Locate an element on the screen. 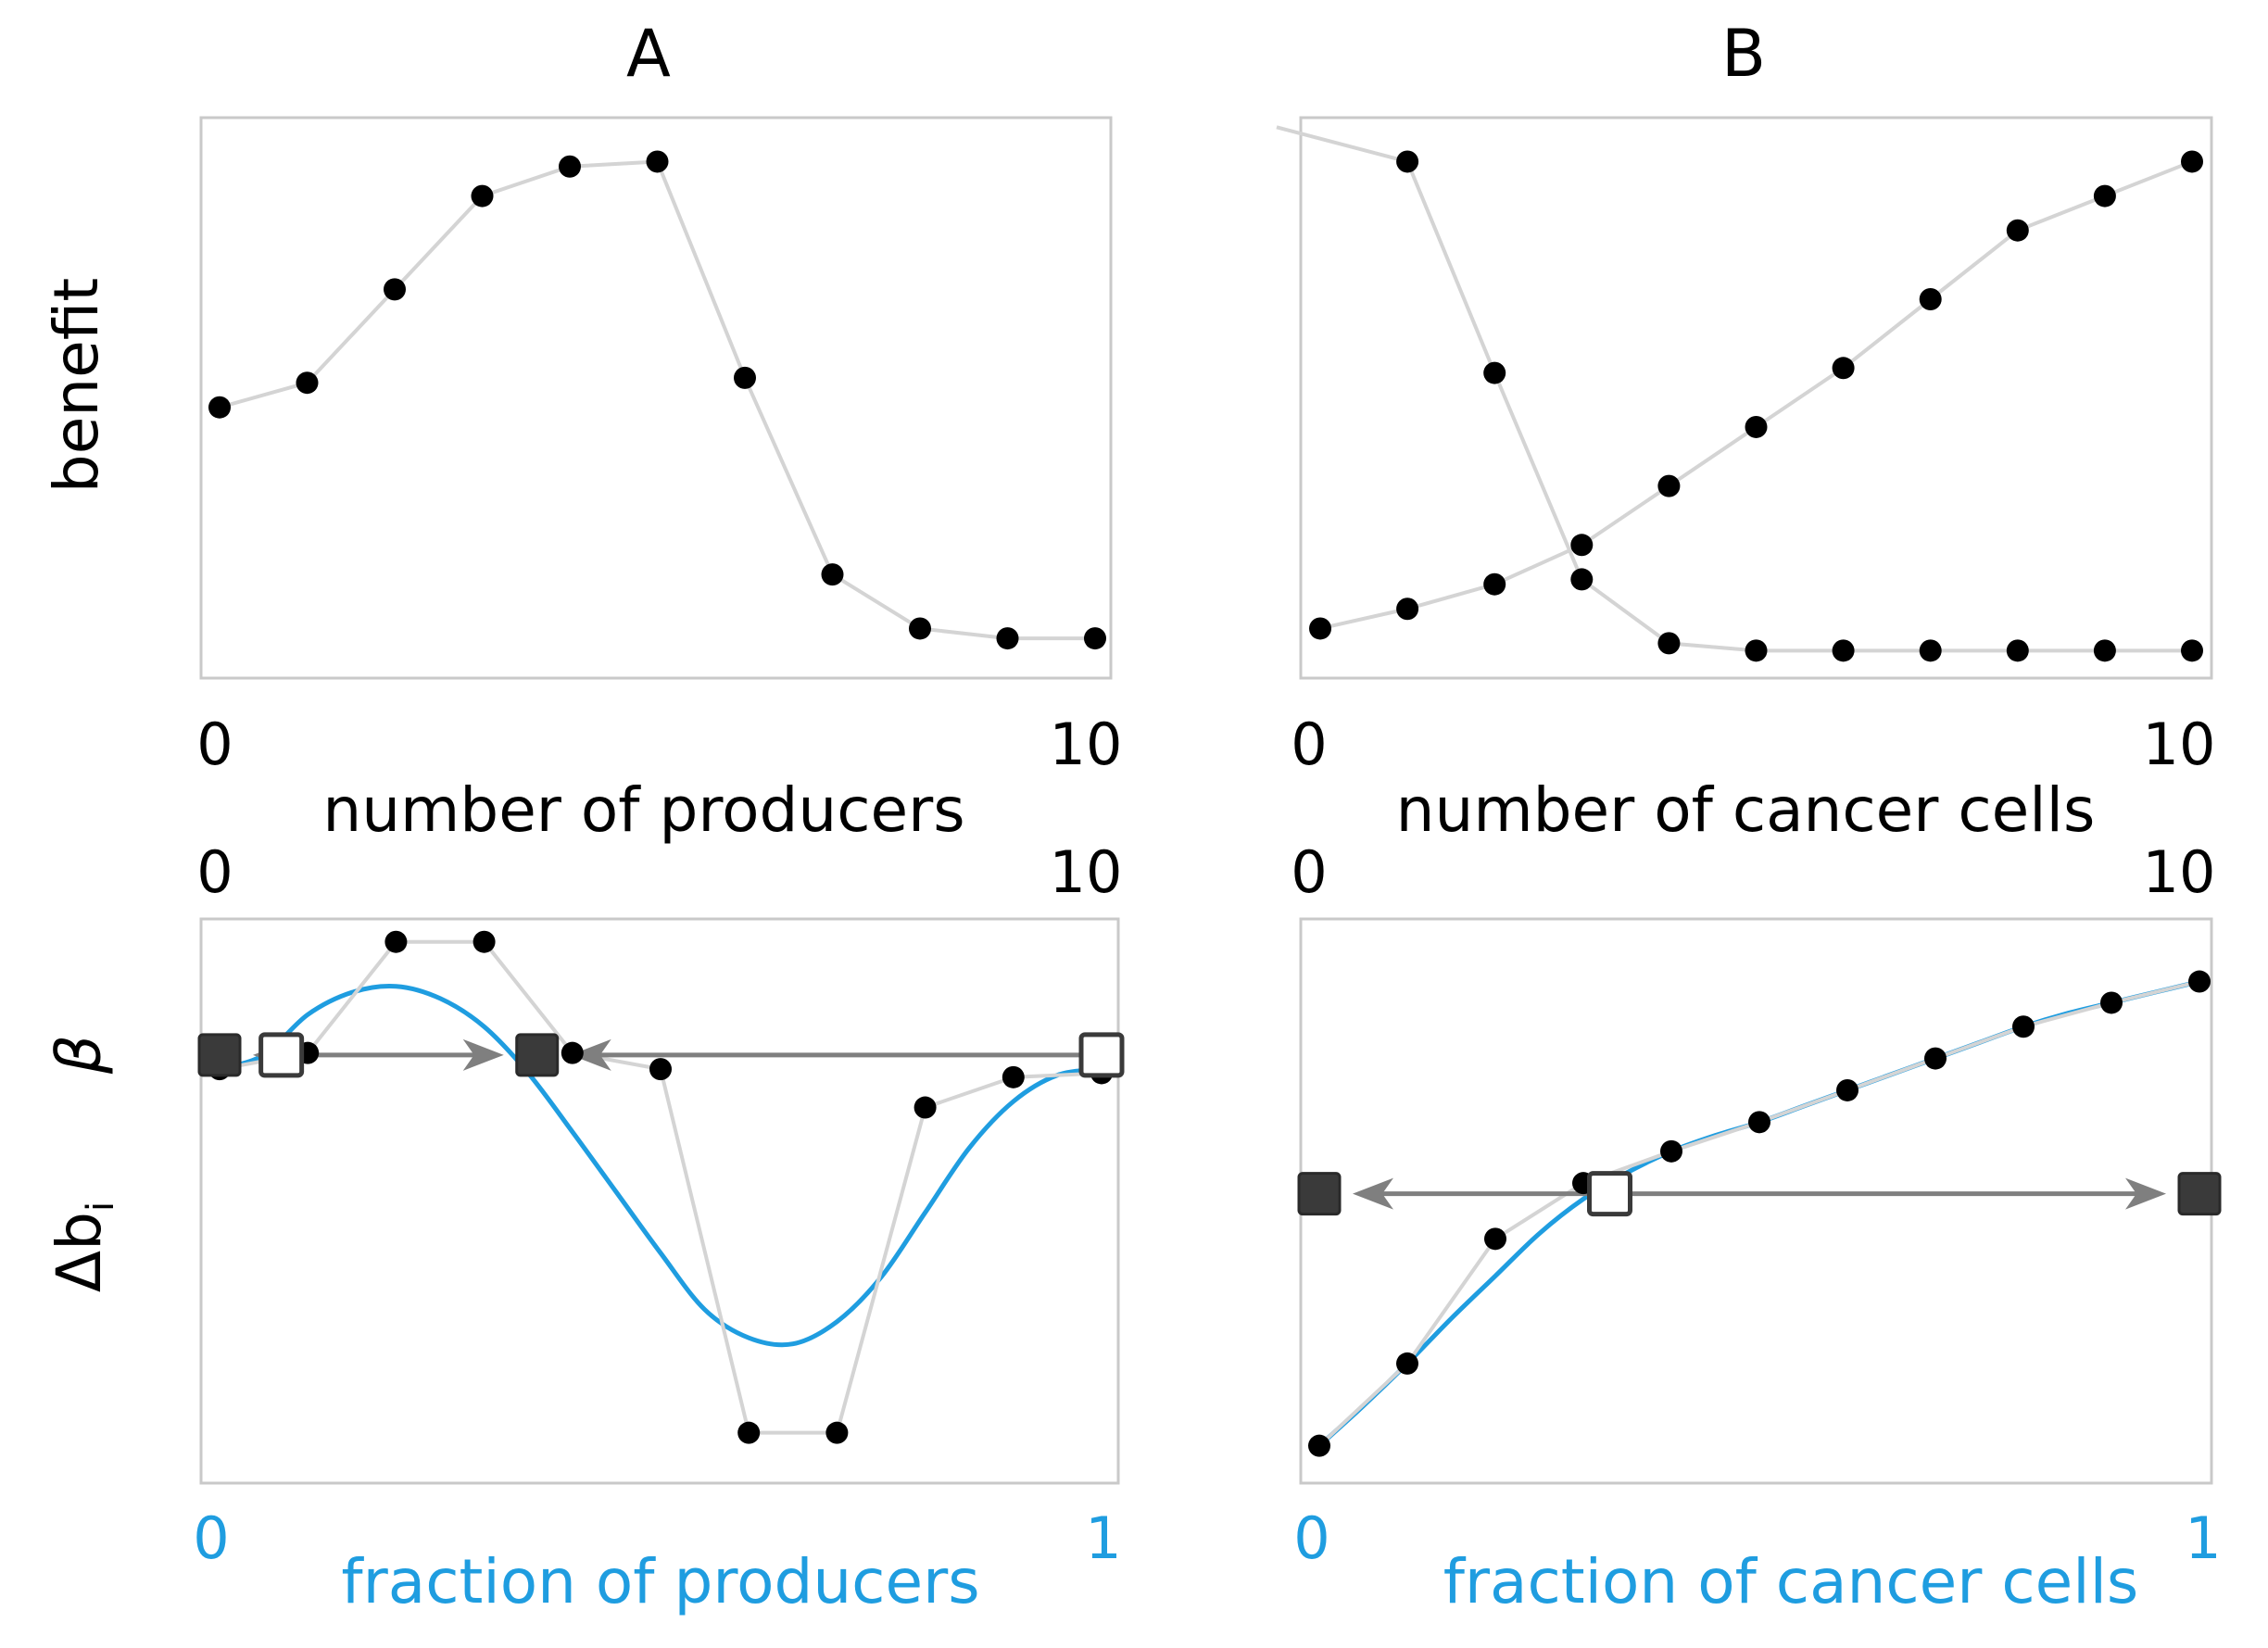 The height and width of the screenshot is (1648, 2268). b-bottom-fixed-point-1-unstable is located at coordinates (1609, 1194).